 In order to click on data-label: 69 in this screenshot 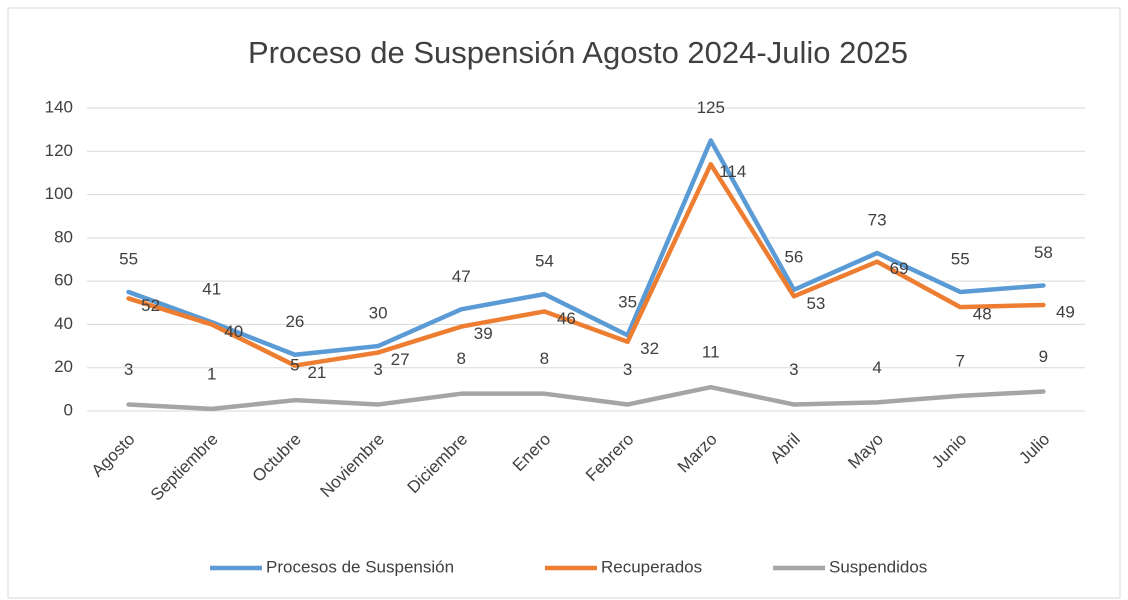, I will do `click(899, 268)`.